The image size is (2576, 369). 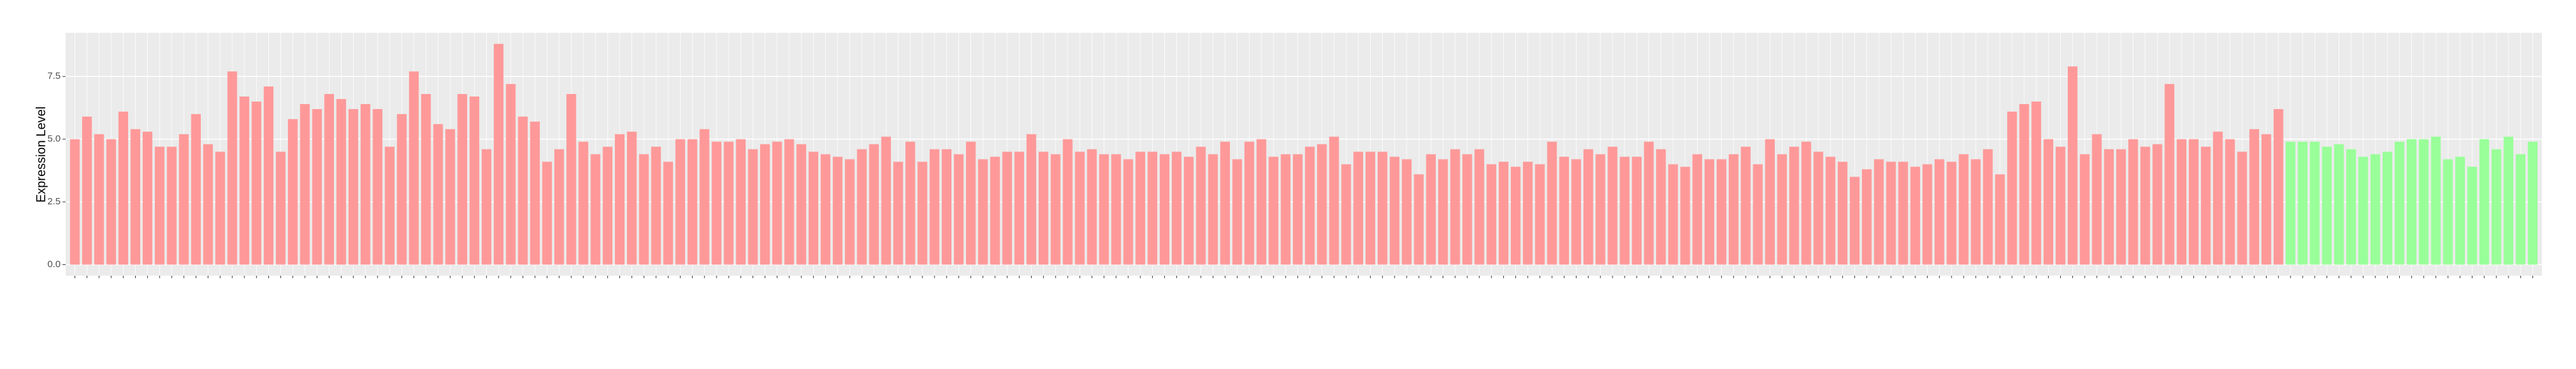 What do you see at coordinates (54, 201) in the screenshot?
I see `y-tick-label: 2.5` at bounding box center [54, 201].